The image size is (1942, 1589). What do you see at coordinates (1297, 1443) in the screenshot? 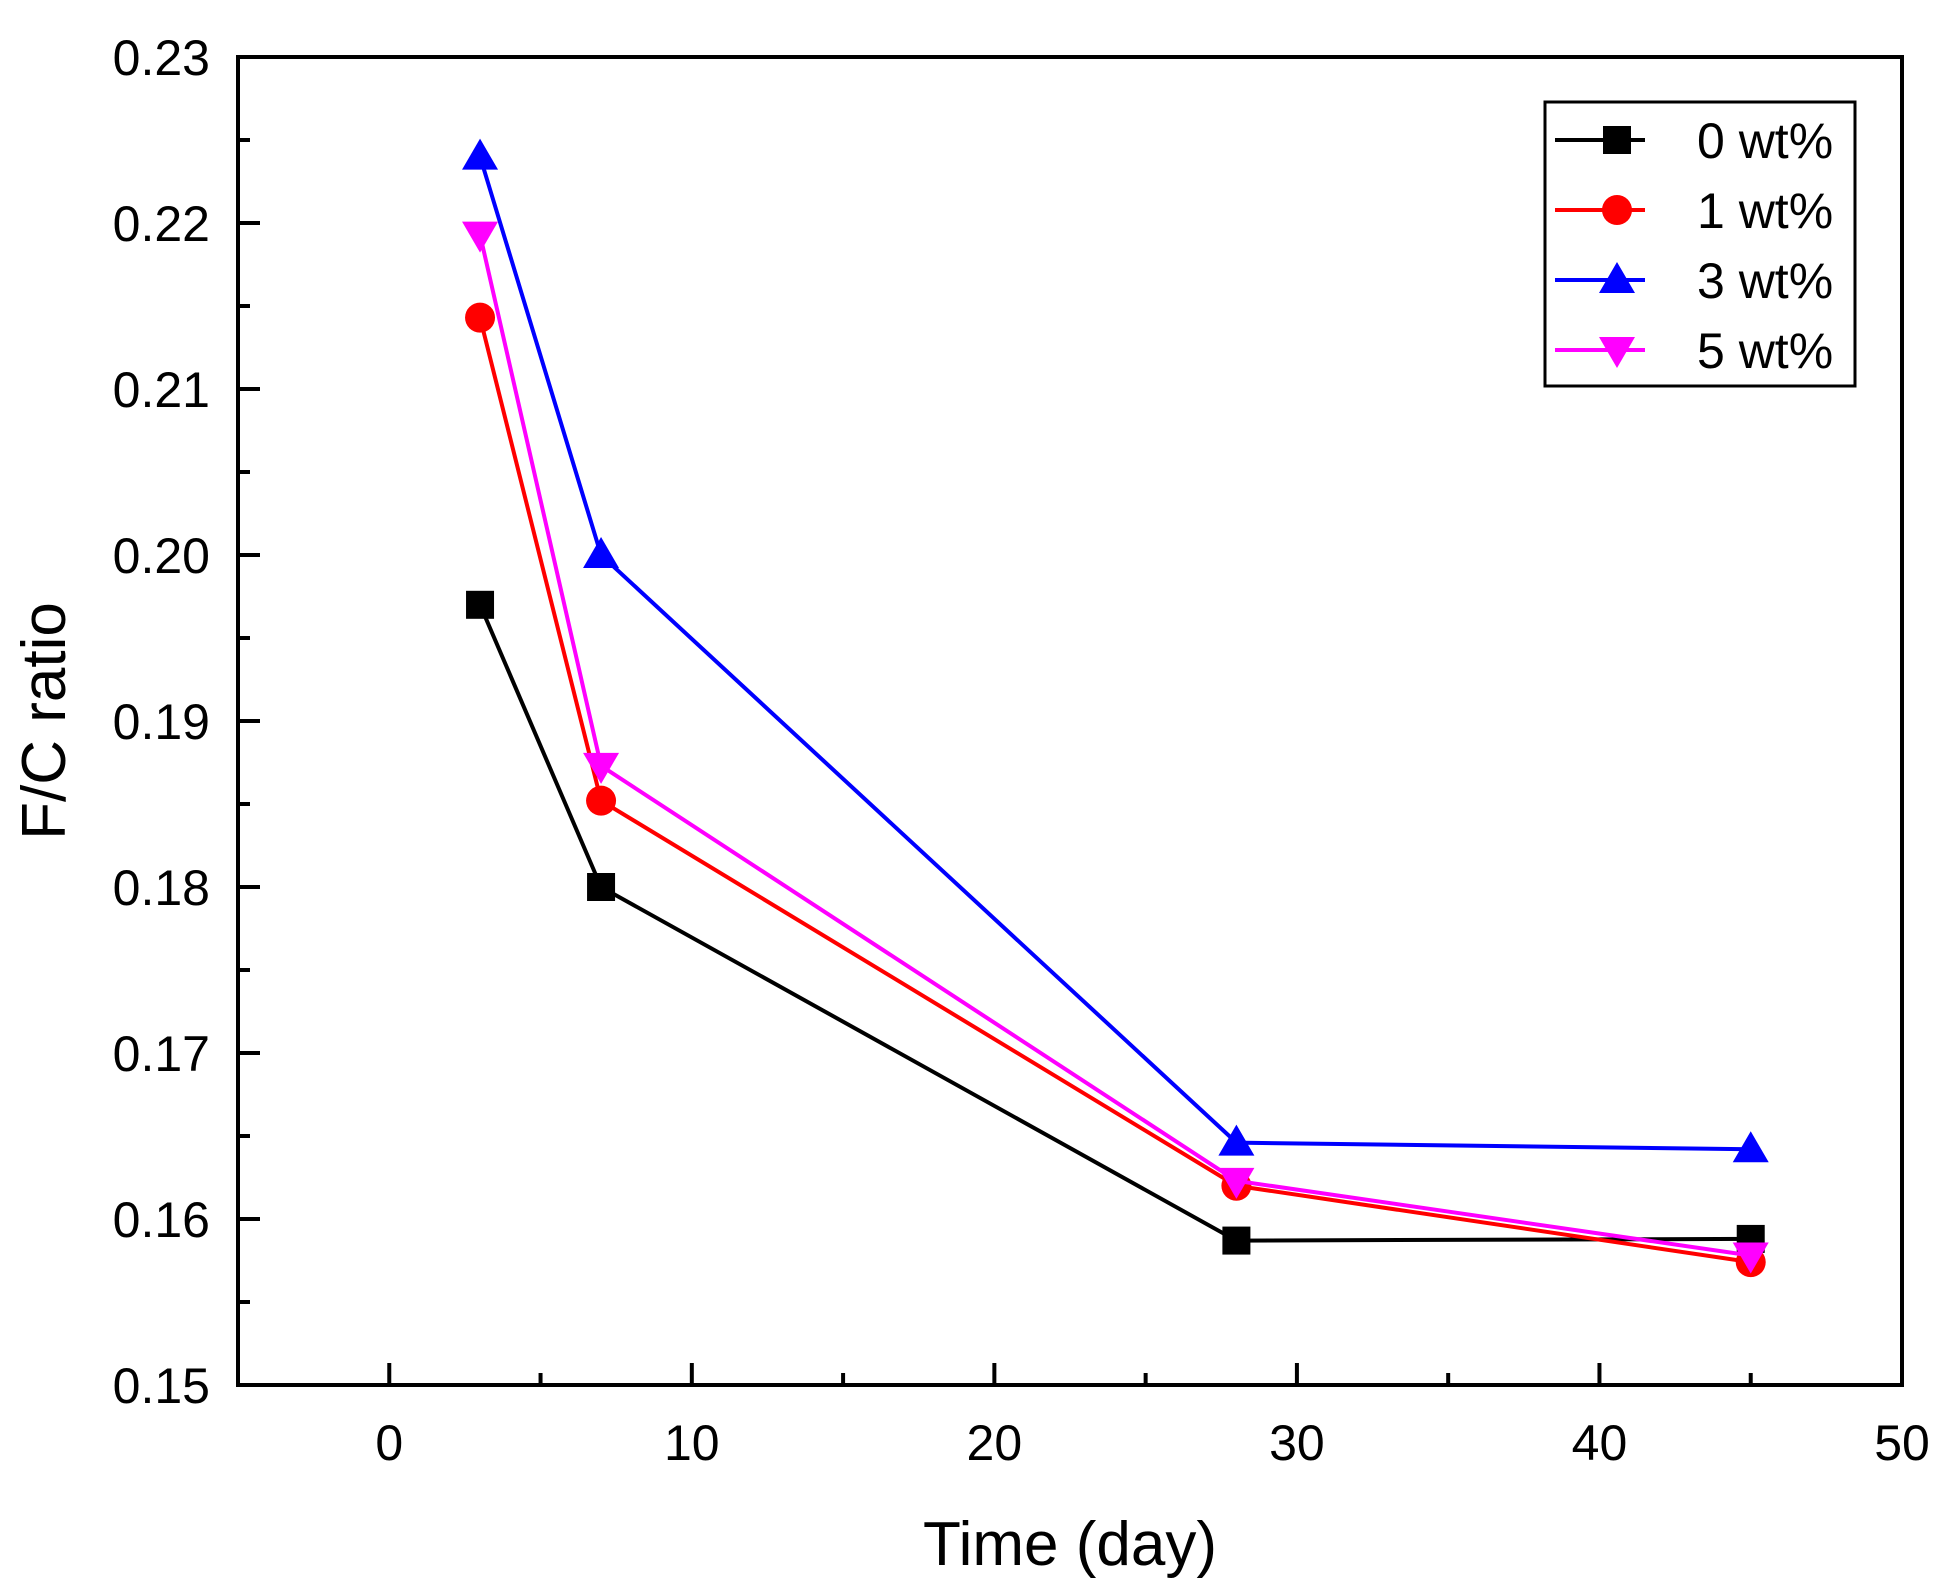
I see `x-tick-label: 30` at bounding box center [1297, 1443].